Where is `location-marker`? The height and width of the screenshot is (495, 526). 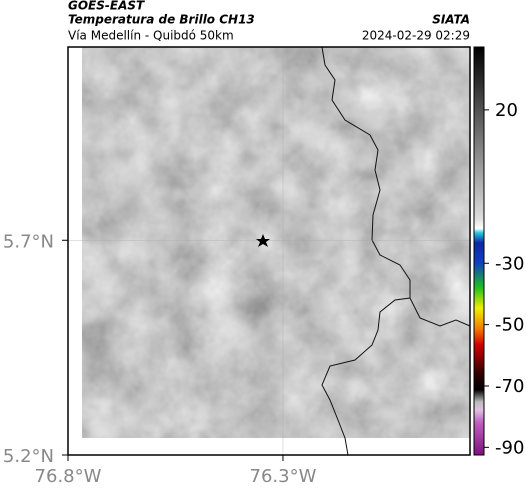
location-marker is located at coordinates (263, 240).